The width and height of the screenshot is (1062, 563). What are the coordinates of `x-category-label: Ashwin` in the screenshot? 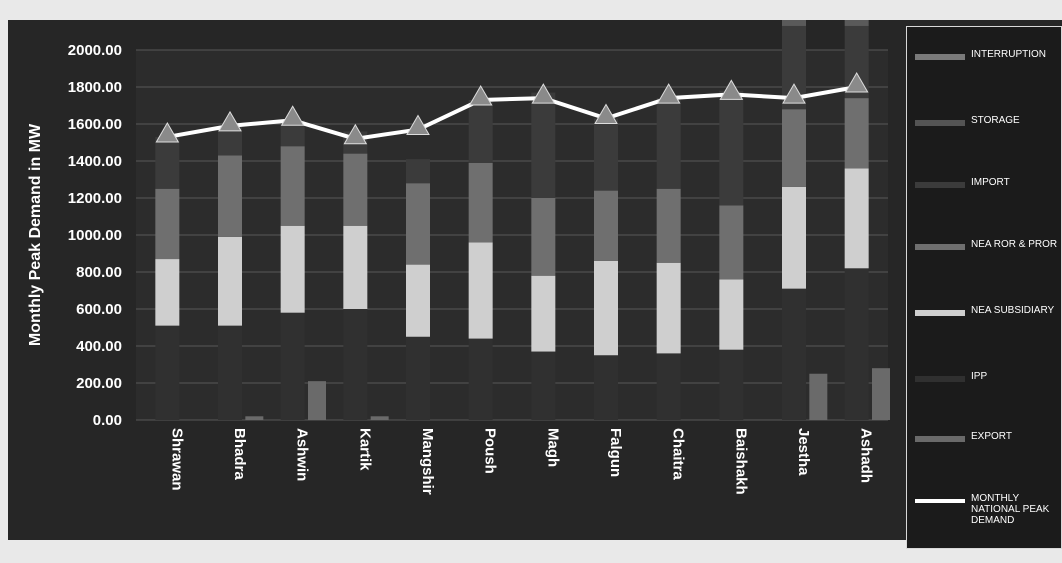 It's located at (302, 454).